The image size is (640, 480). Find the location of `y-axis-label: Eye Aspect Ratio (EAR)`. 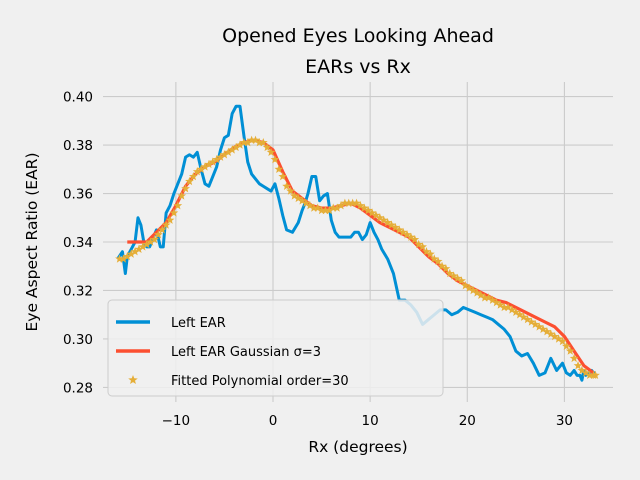

y-axis-label: Eye Aspect Ratio (EAR) is located at coordinates (32, 242).